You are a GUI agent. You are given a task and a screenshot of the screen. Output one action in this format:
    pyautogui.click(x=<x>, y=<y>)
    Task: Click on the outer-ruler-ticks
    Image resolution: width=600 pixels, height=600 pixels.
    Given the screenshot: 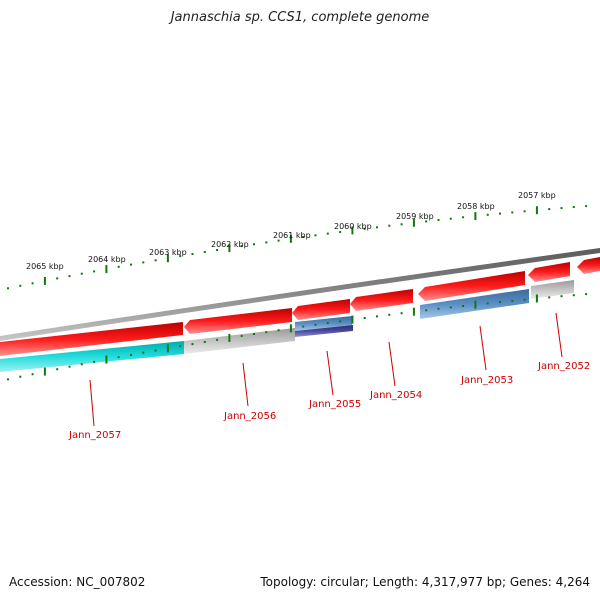 What is the action you would take?
    pyautogui.click(x=297, y=247)
    